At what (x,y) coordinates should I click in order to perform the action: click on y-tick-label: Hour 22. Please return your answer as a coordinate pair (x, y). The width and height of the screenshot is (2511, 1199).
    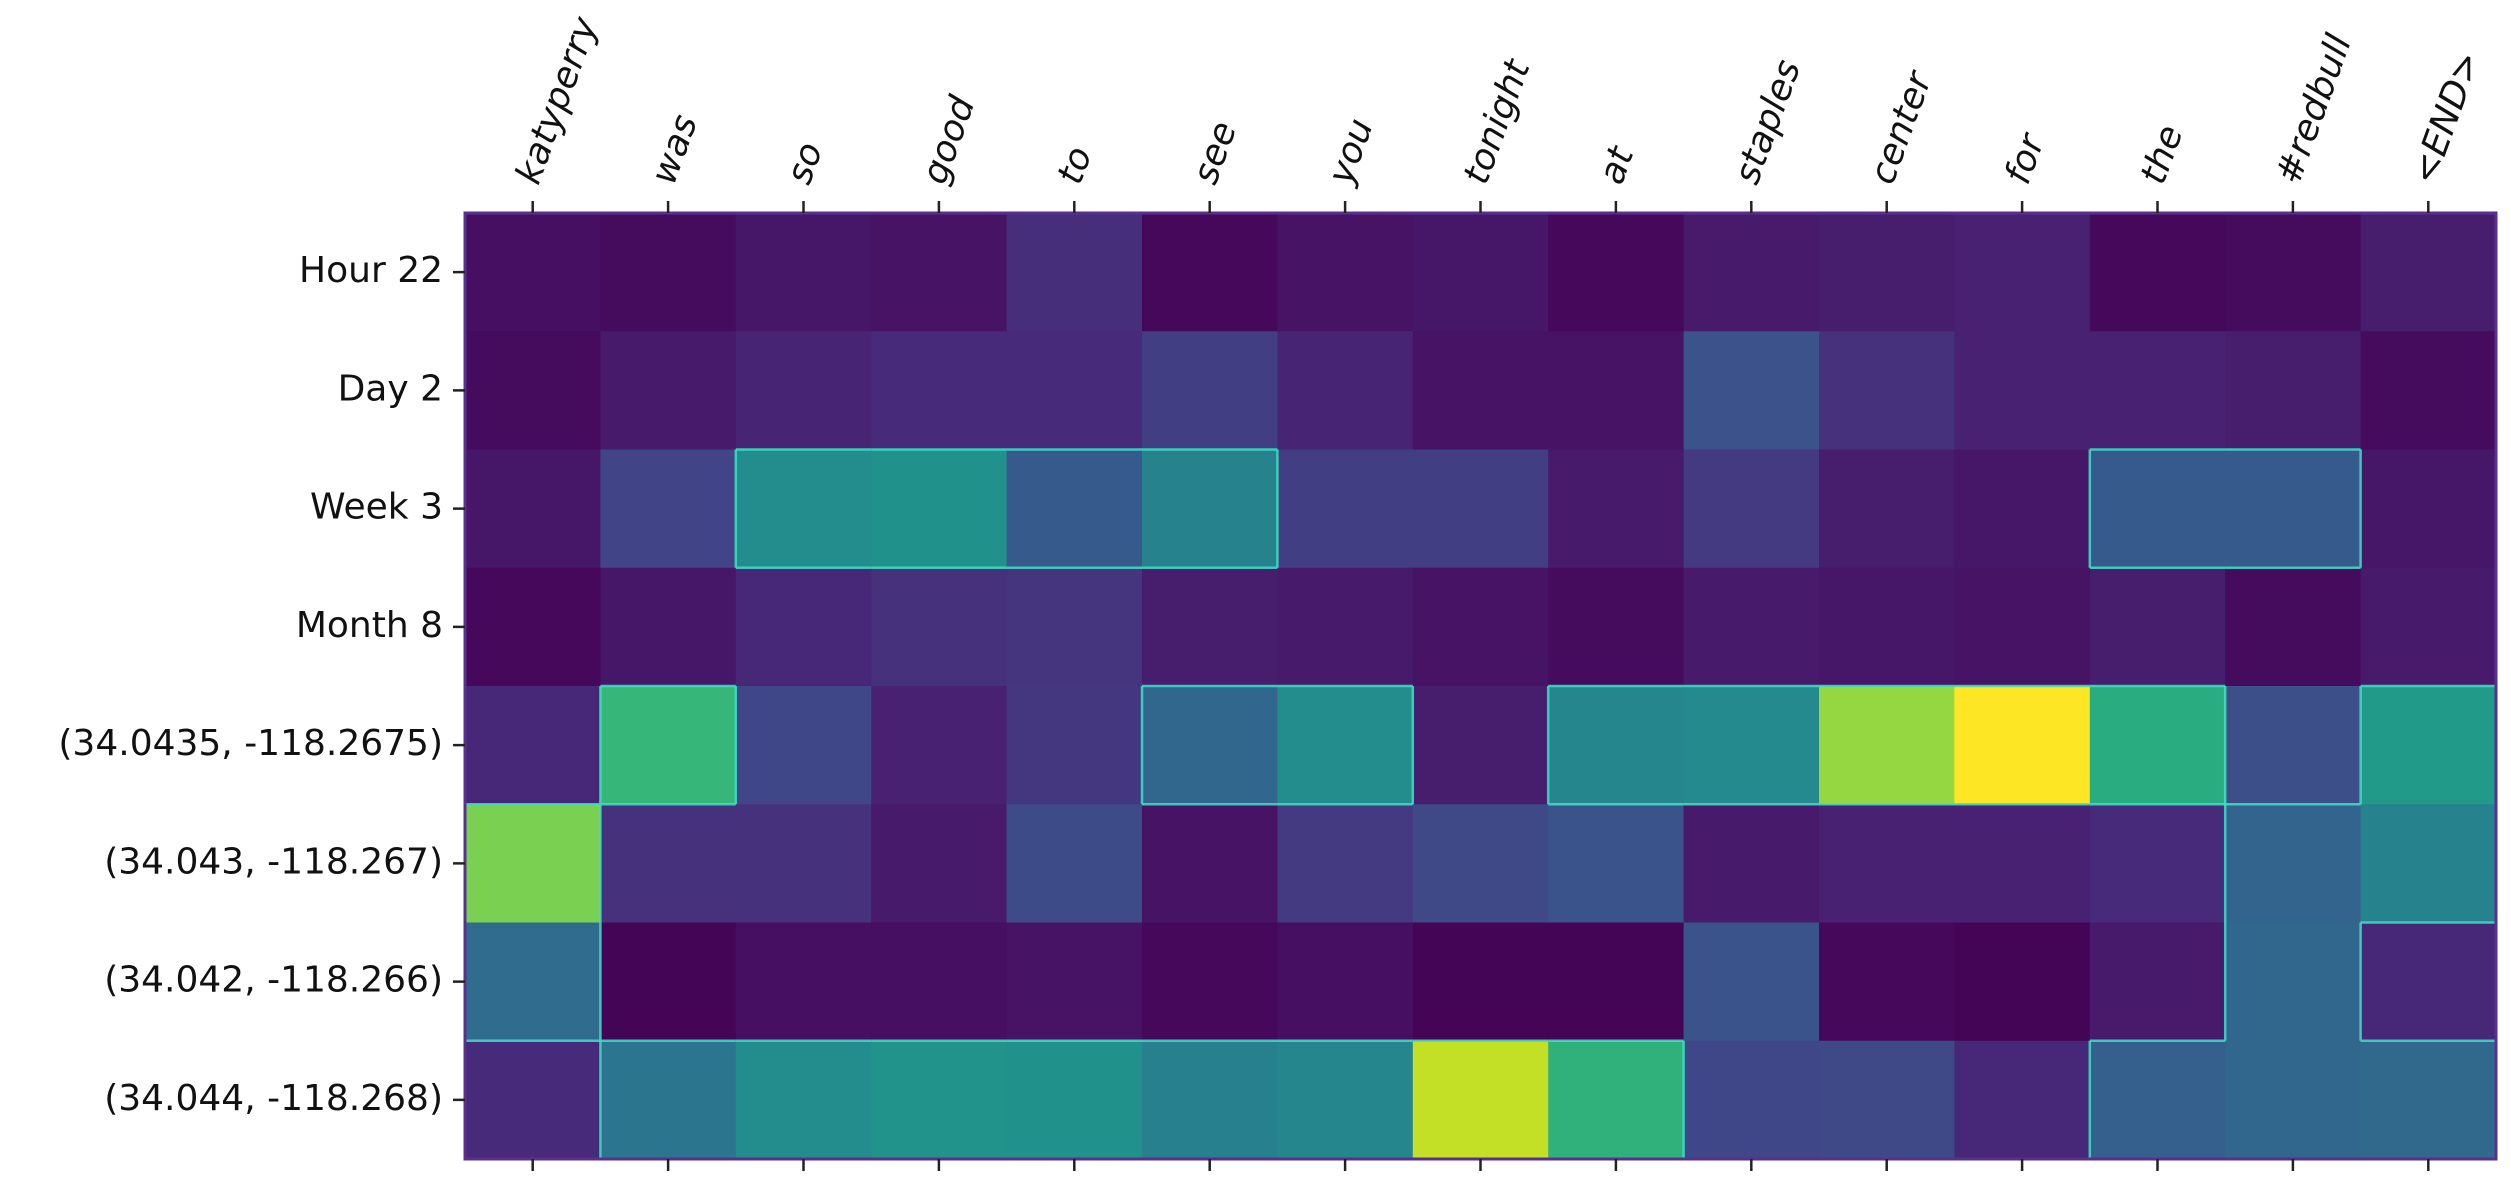
    Looking at the image, I should click on (371, 270).